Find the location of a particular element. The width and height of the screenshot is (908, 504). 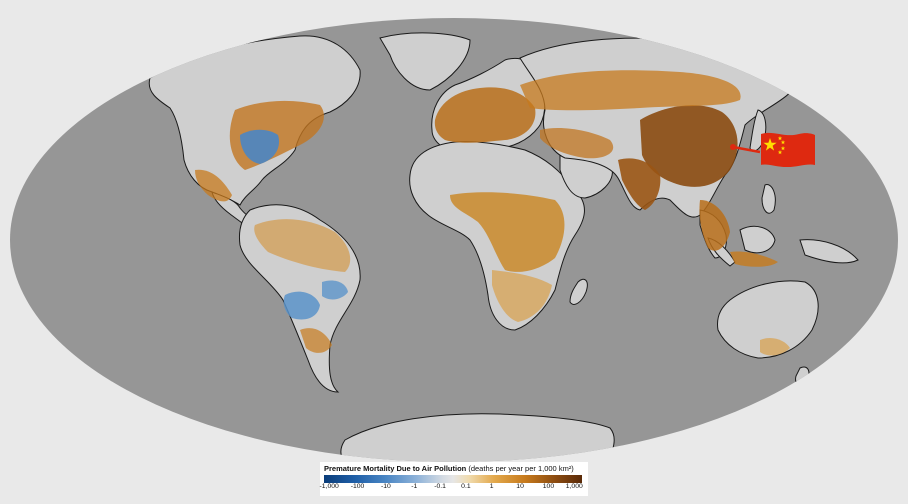

overlay-africa-south is located at coordinates (522, 296).